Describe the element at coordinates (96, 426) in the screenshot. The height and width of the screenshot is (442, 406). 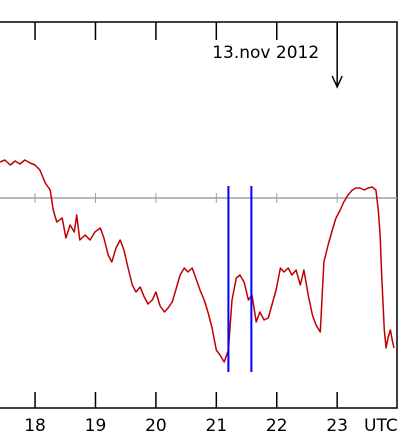
I see `x-tick-label: 19` at that location.